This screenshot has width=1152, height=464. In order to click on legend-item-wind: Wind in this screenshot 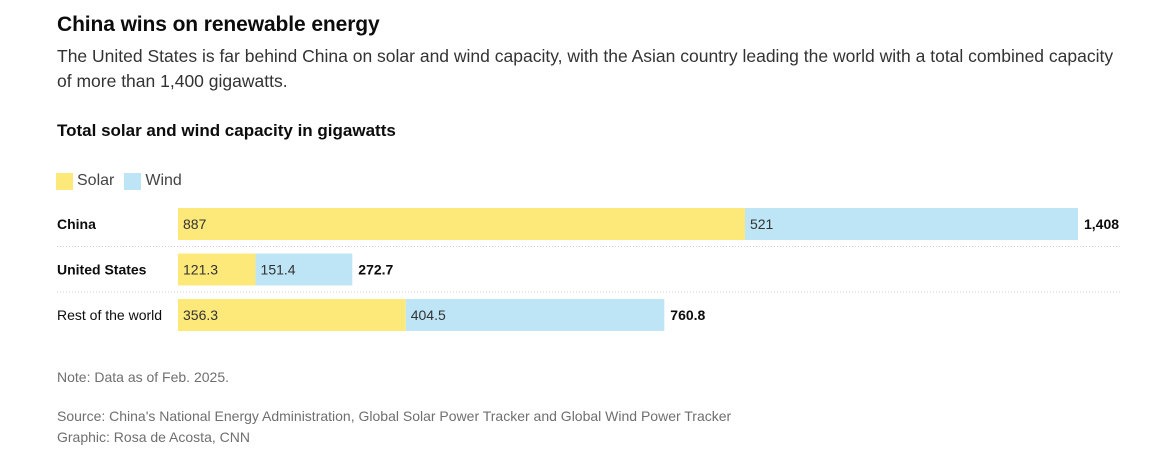, I will do `click(153, 181)`.